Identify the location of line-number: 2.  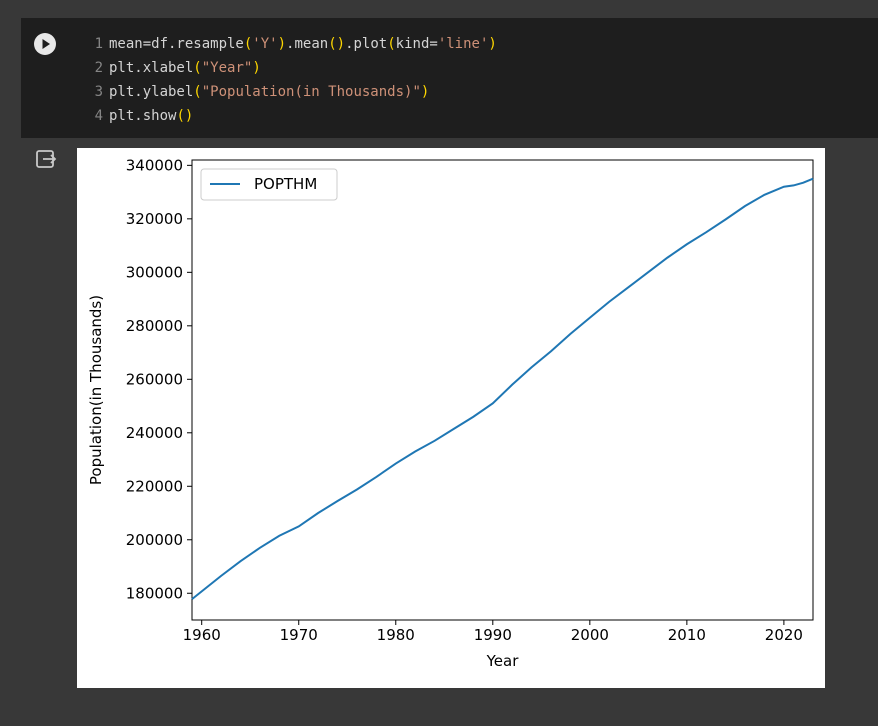
(98, 68).